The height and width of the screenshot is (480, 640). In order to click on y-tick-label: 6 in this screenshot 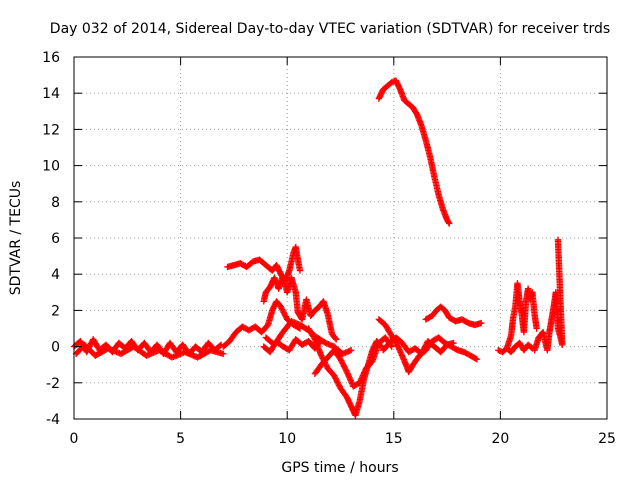, I will do `click(55, 239)`.